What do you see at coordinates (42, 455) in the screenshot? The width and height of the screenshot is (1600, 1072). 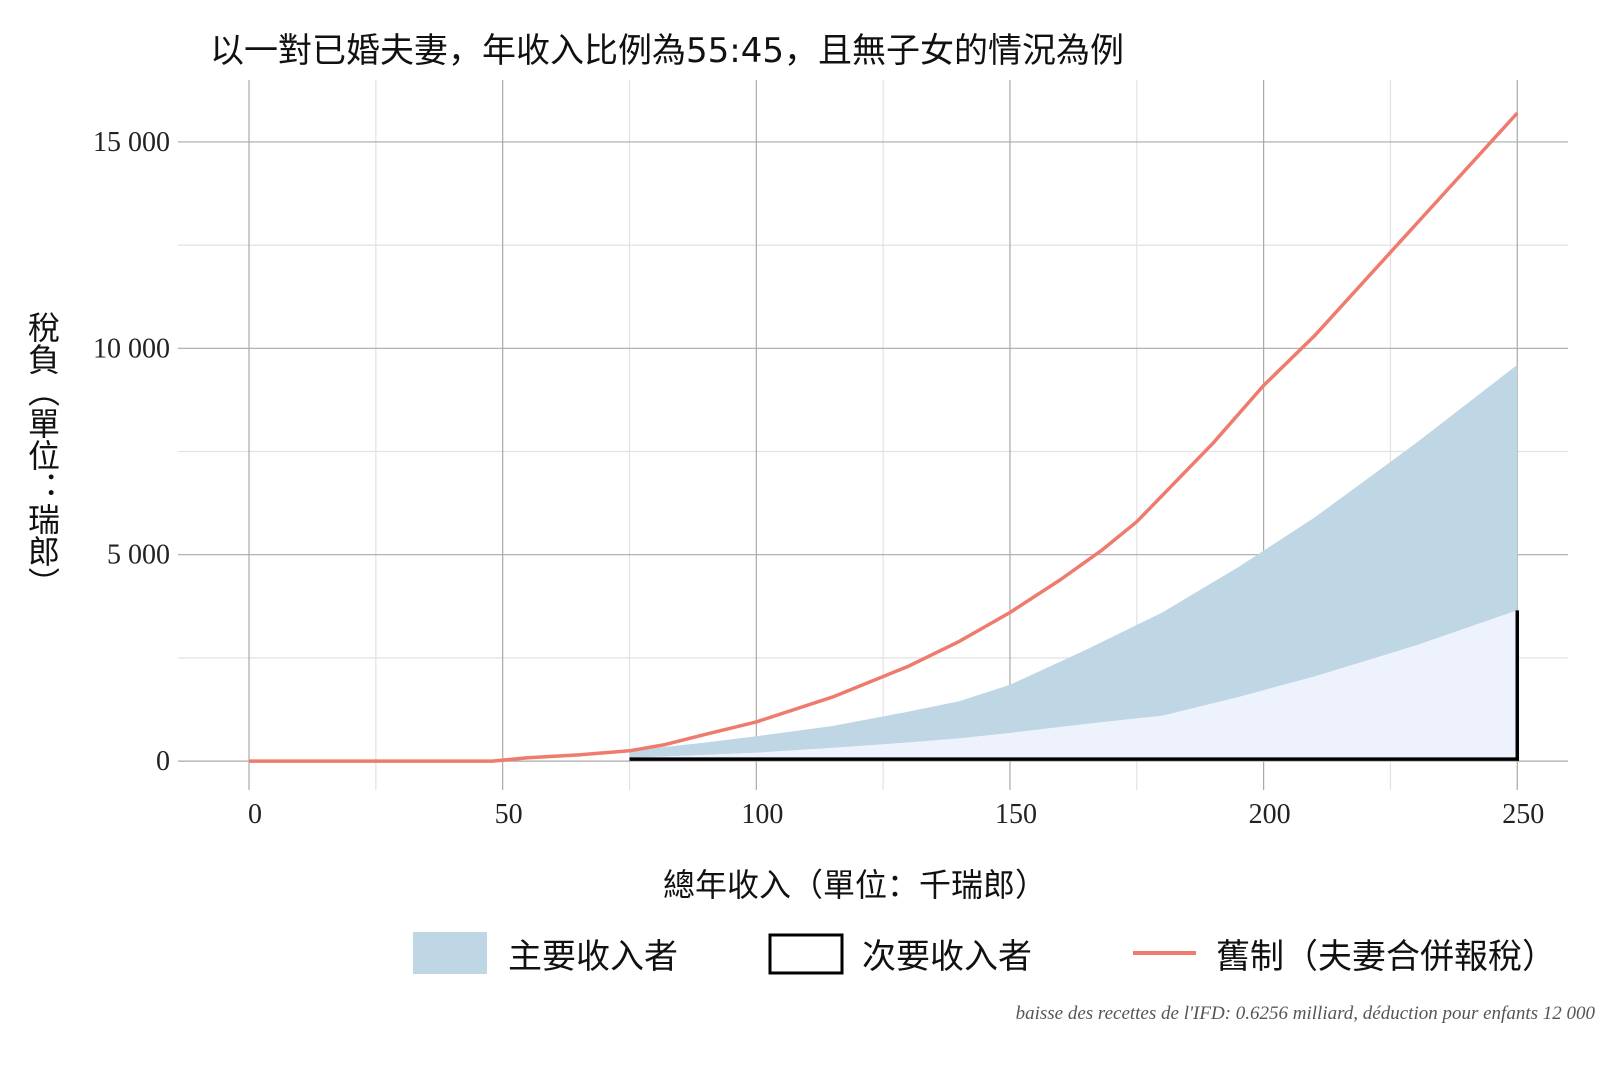 I see `y-axis-title: 稅負（單位：瑞郎）` at bounding box center [42, 455].